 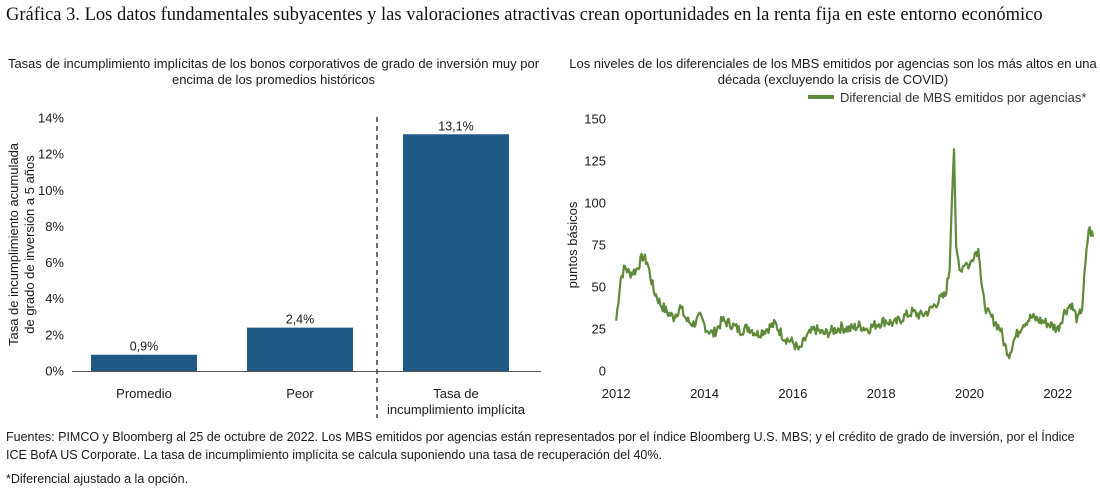 What do you see at coordinates (602, 371) in the screenshot?
I see `line-y-tick-label: 0` at bounding box center [602, 371].